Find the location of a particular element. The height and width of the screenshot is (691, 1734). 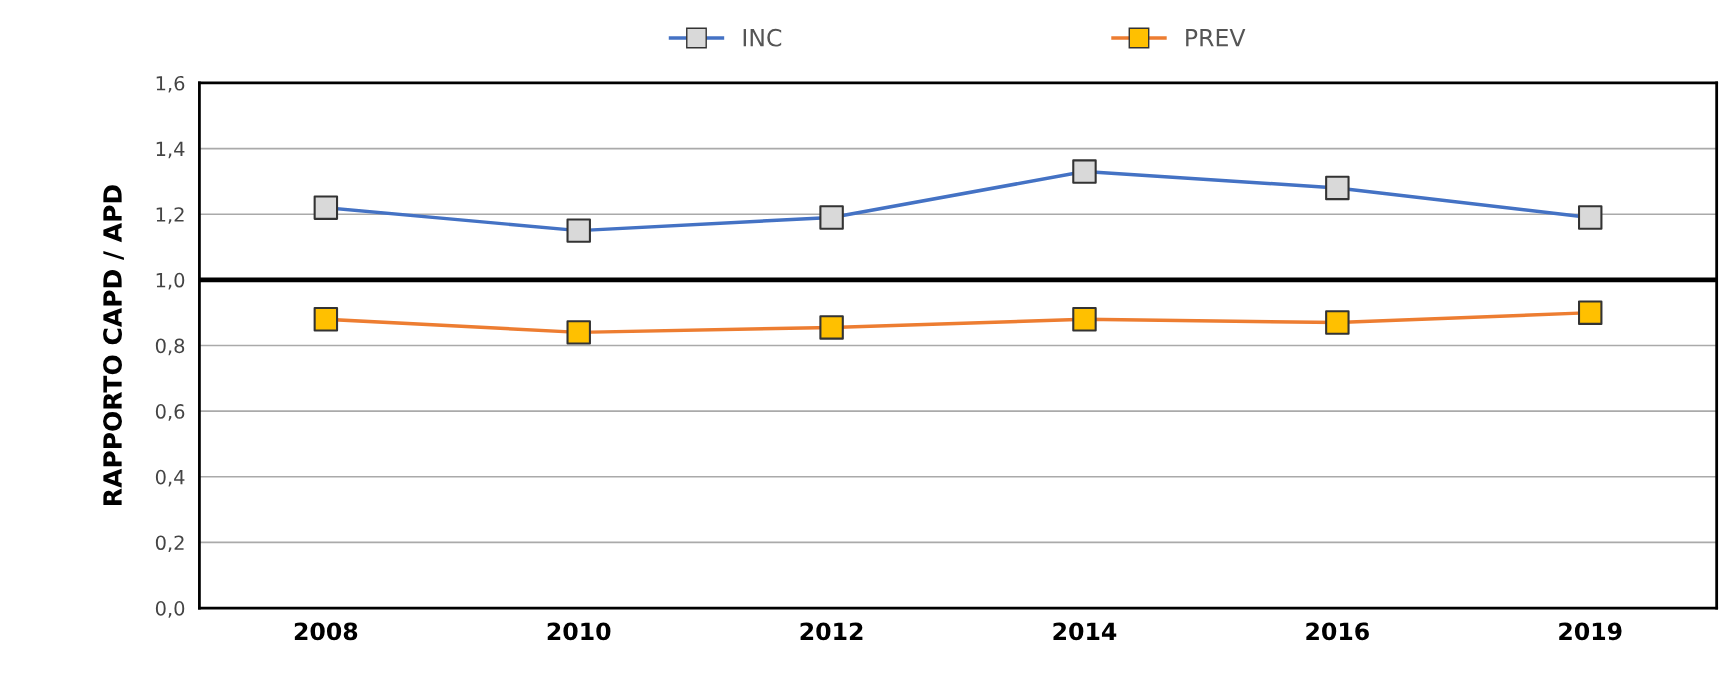

y-tick-label: 1,0 is located at coordinates (170, 281).